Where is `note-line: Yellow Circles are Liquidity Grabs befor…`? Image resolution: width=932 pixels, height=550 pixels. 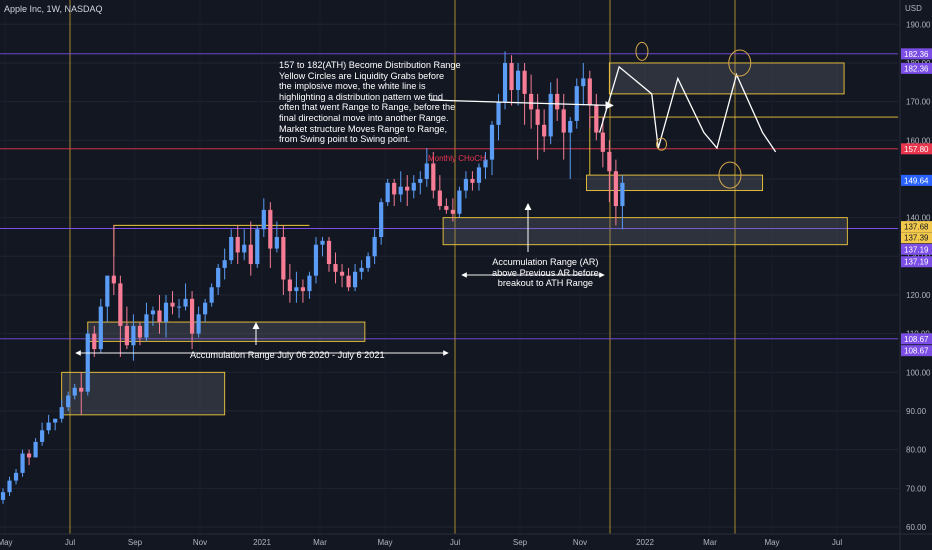
note-line: Yellow Circles are Liquidity Grabs befor… is located at coordinates (362, 75).